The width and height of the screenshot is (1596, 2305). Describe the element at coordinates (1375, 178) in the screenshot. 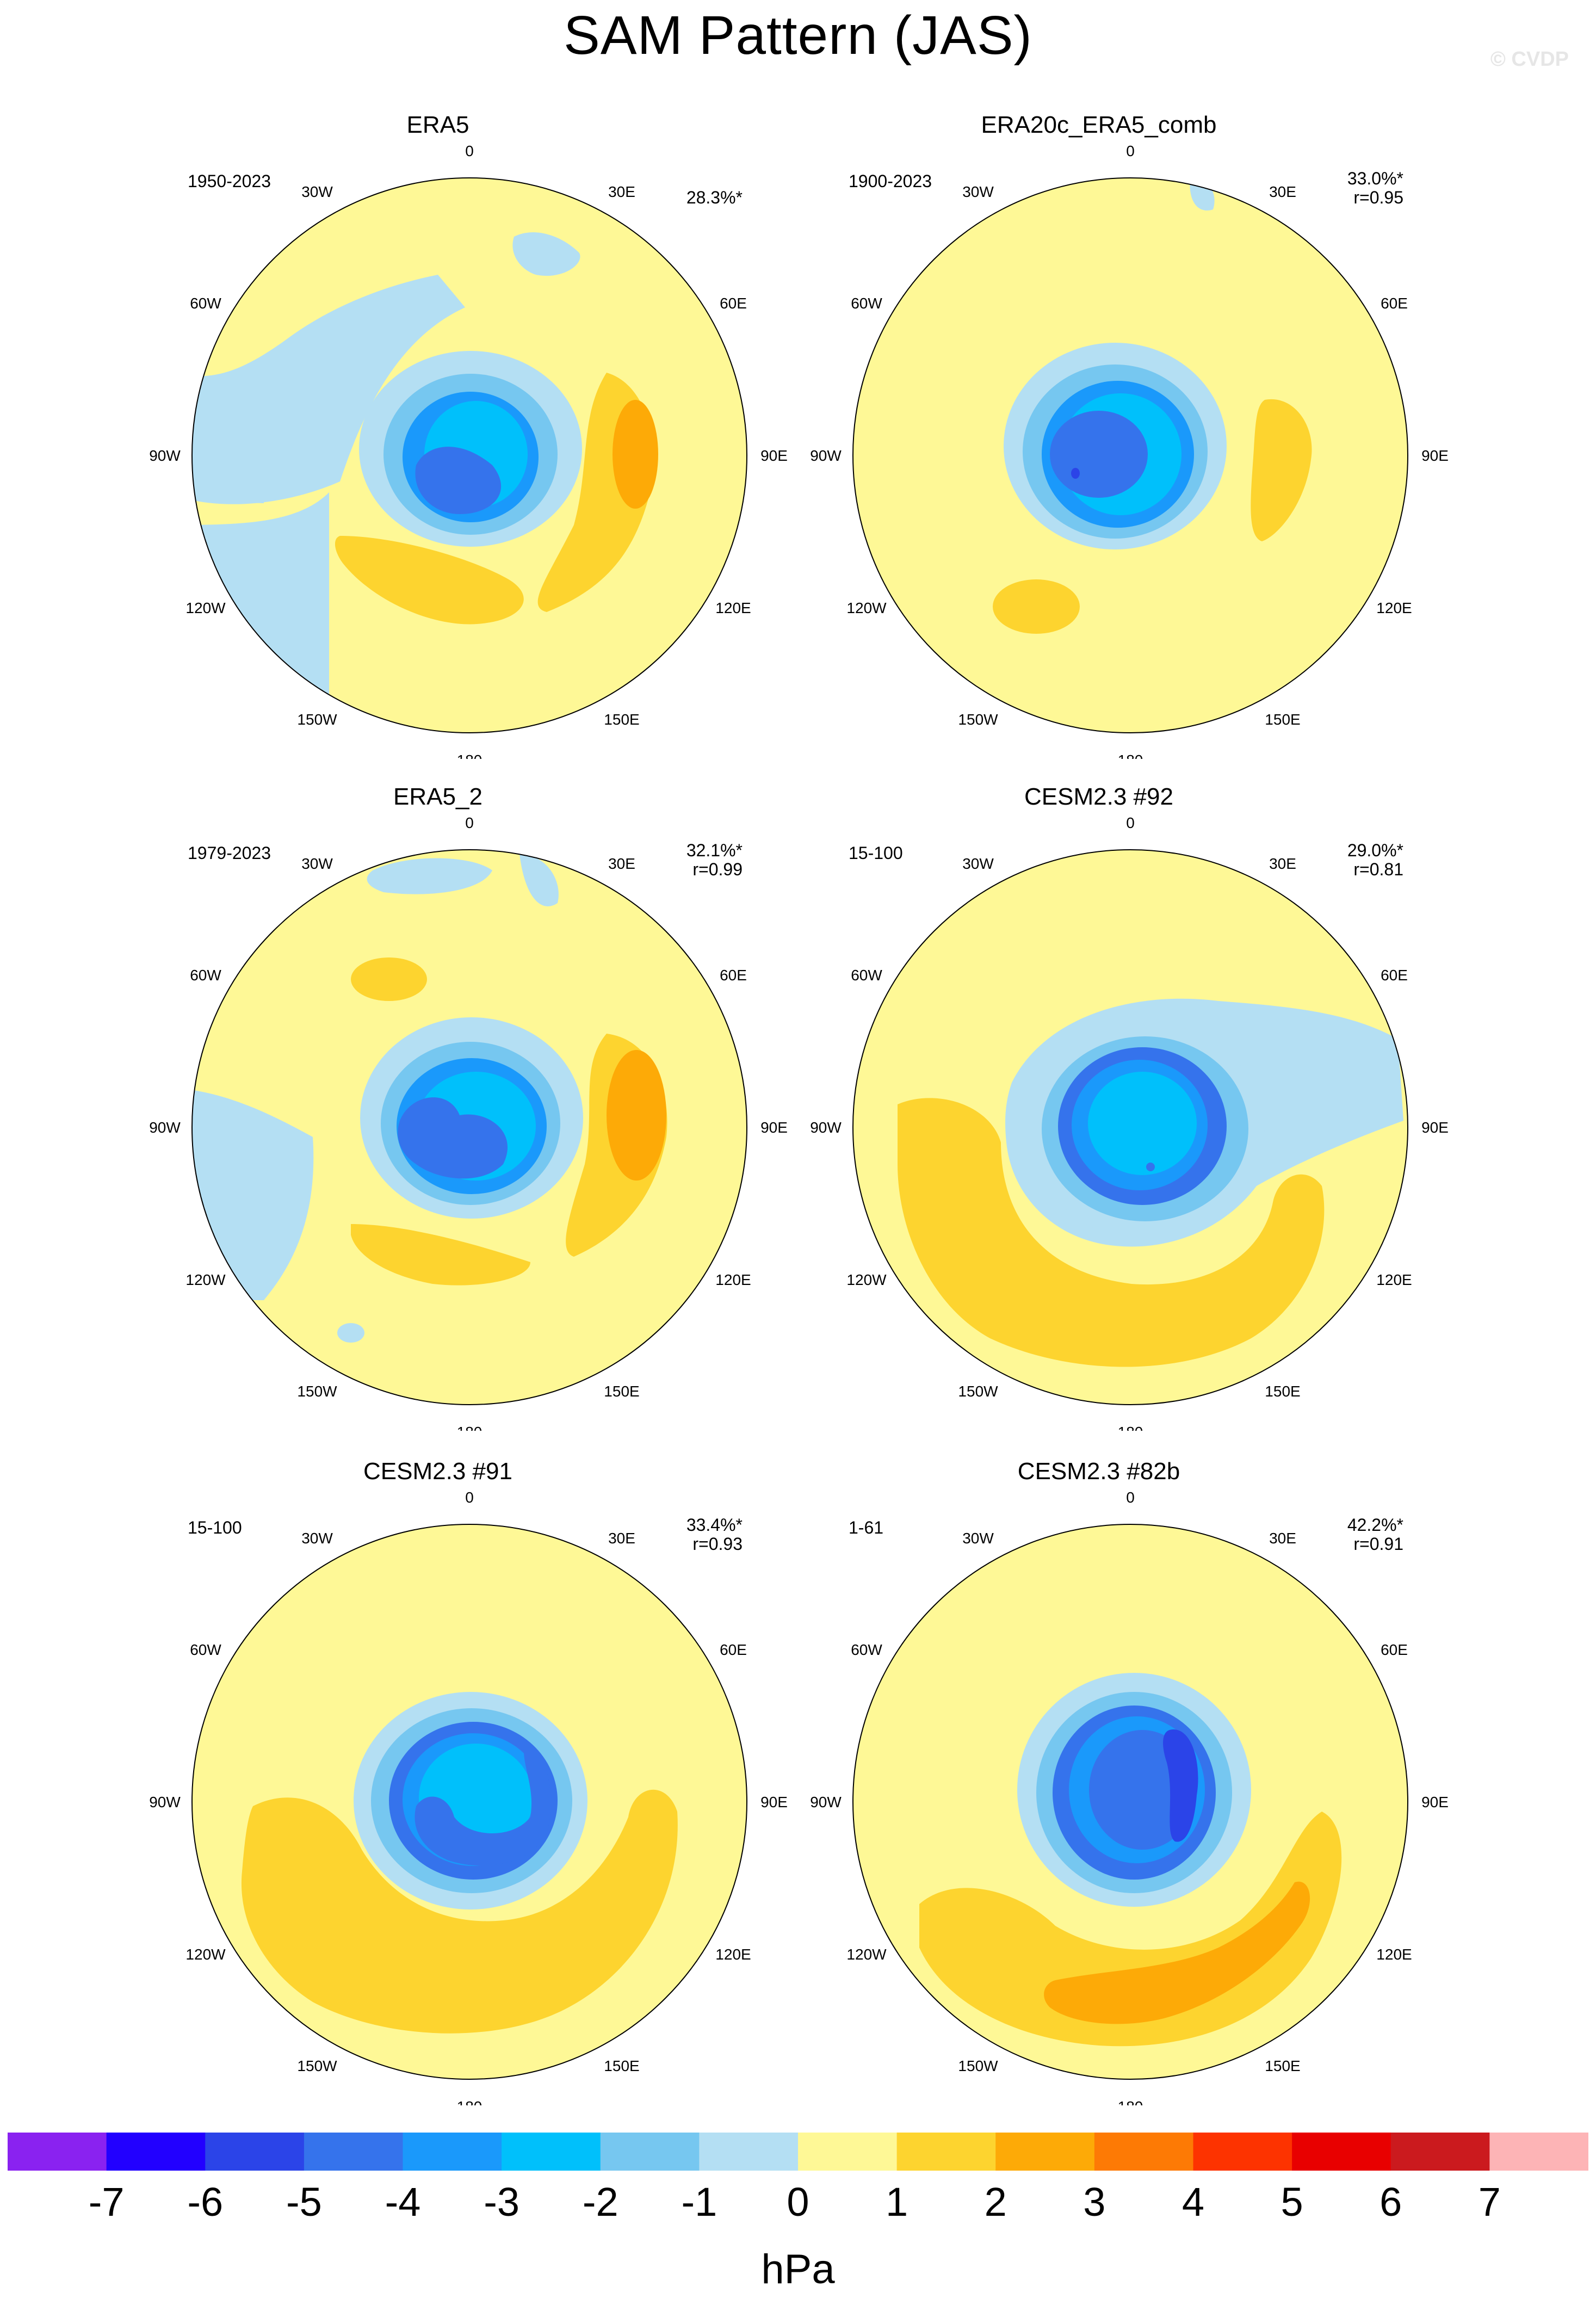

I see `panel-percent-variance: 33.0%*` at that location.